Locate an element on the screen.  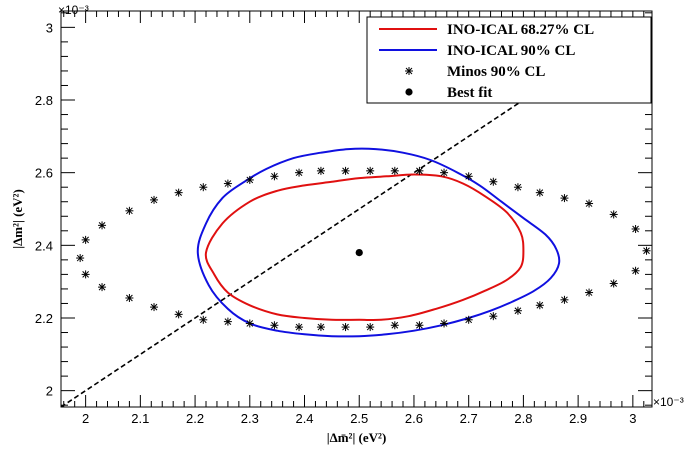
y-axis-label: |Δm²| (eV²) is located at coordinates (17, 219).